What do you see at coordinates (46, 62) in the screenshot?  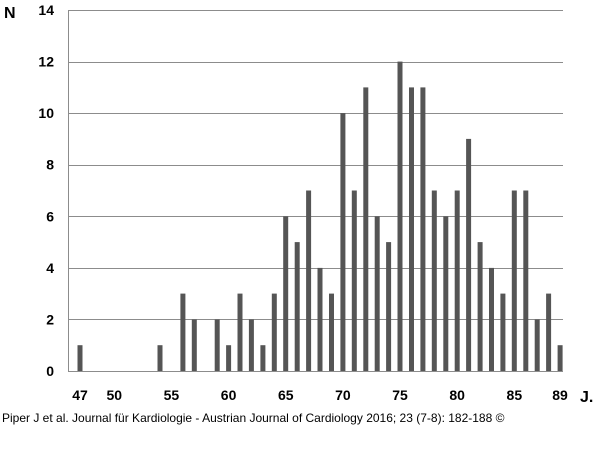 I see `y-tick-label: 12` at bounding box center [46, 62].